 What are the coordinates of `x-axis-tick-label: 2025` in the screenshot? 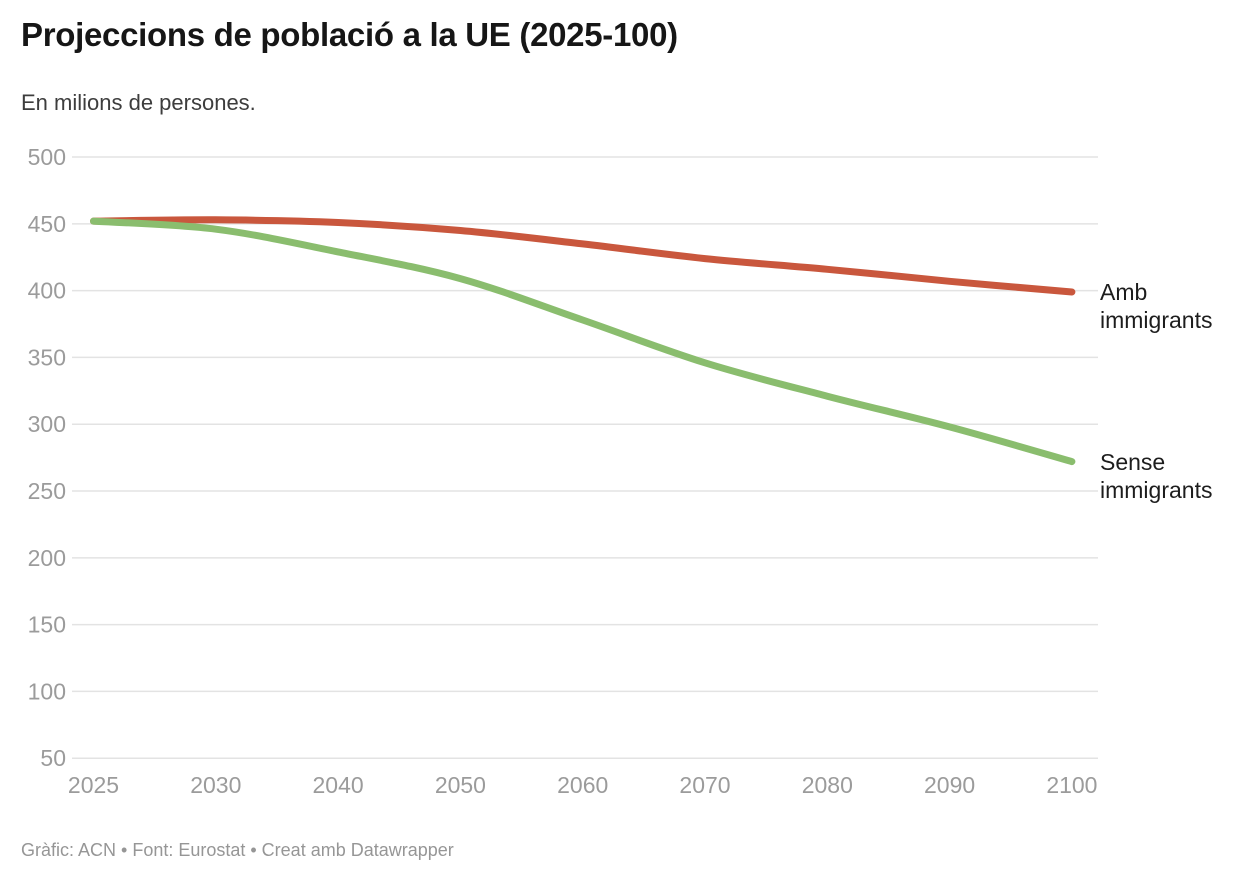 It's located at (93, 785).